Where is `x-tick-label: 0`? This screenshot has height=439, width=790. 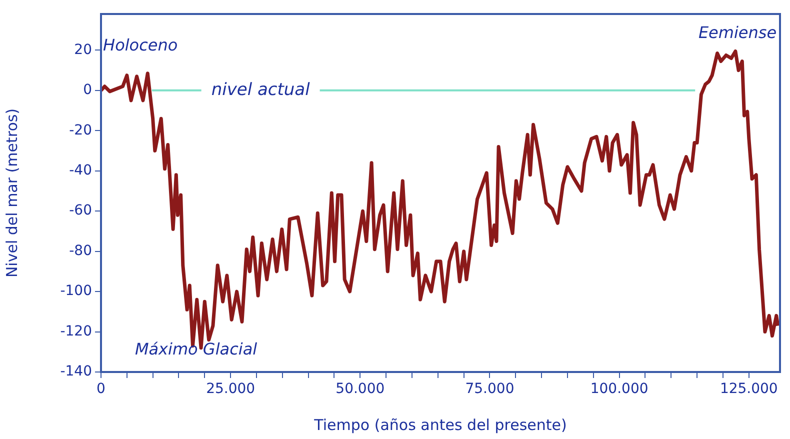 x-tick-label: 0 is located at coordinates (101, 389).